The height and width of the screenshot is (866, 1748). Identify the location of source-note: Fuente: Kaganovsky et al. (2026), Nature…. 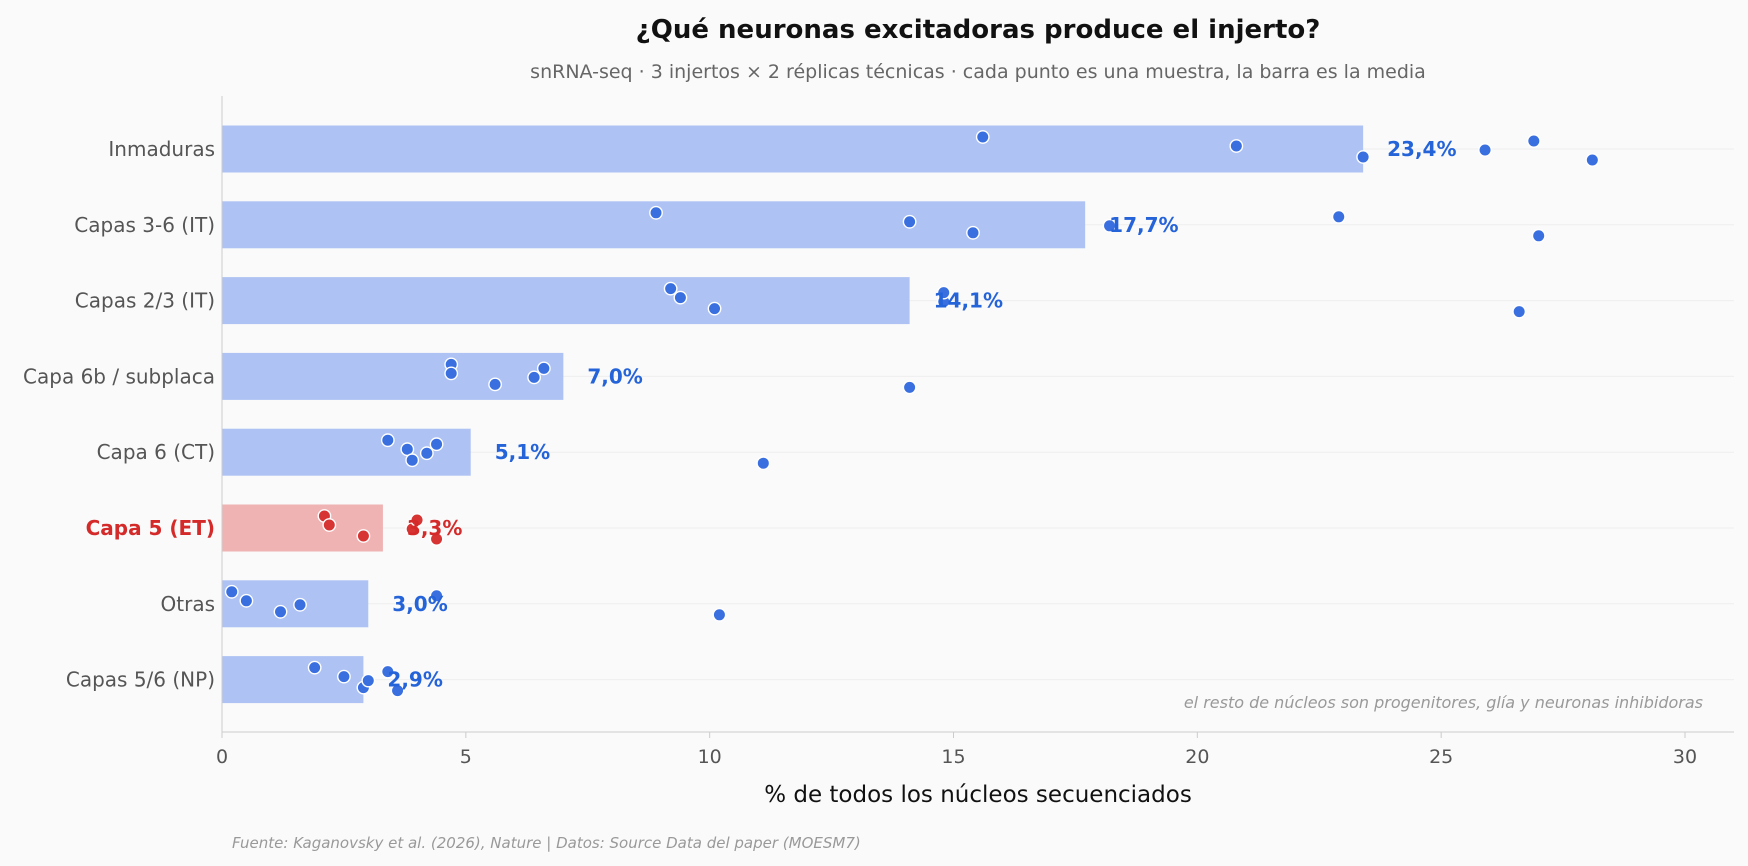
(546, 843).